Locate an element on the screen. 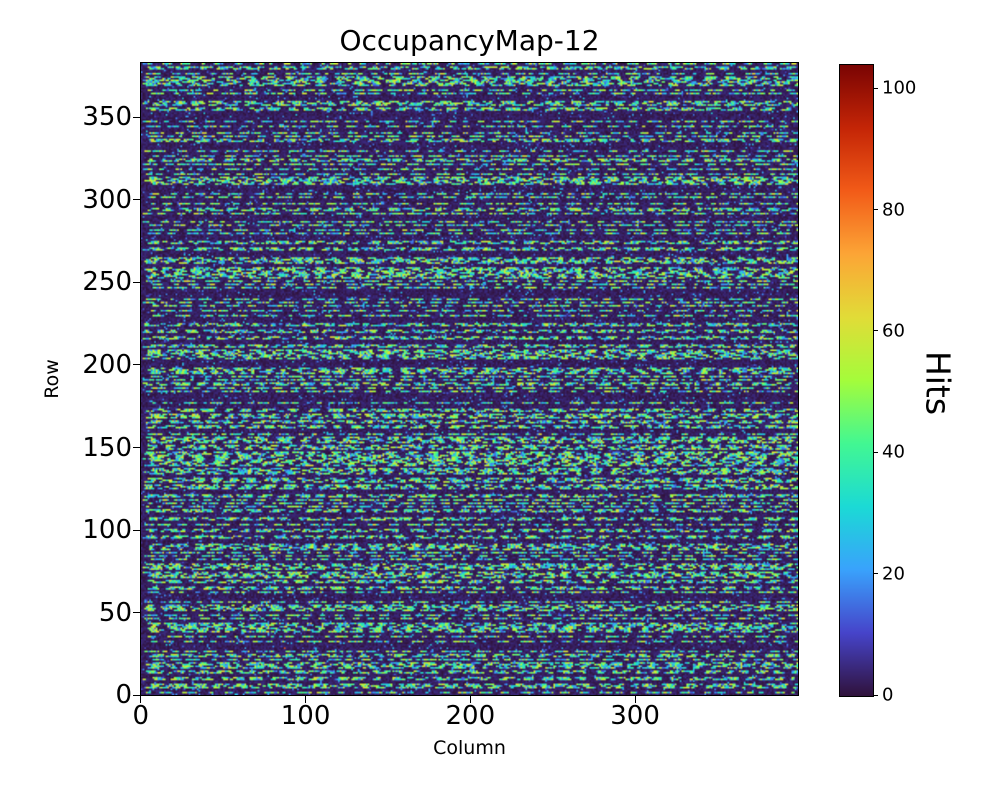 This screenshot has width=1000, height=800. y-tick-label: 50 is located at coordinates (115, 612).